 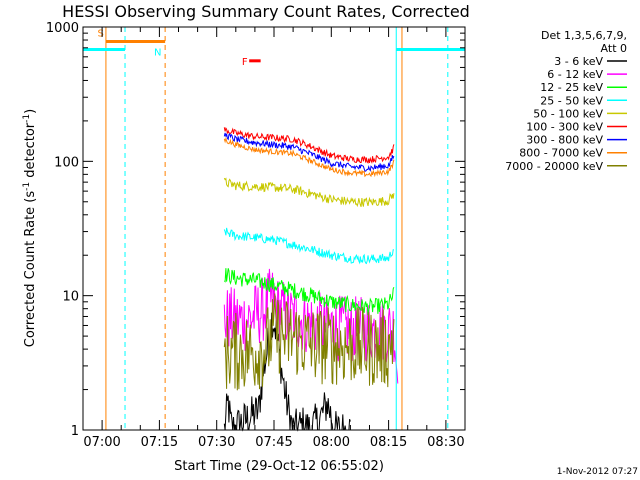 What do you see at coordinates (554, 166) in the screenshot?
I see `legend-label-7000-20000-kev: 7000 - 20000 keV` at bounding box center [554, 166].